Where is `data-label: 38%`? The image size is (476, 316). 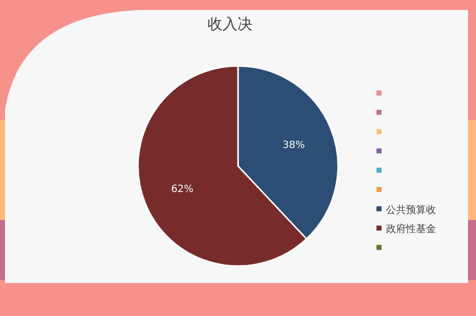
data-label: 38% is located at coordinates (293, 145).